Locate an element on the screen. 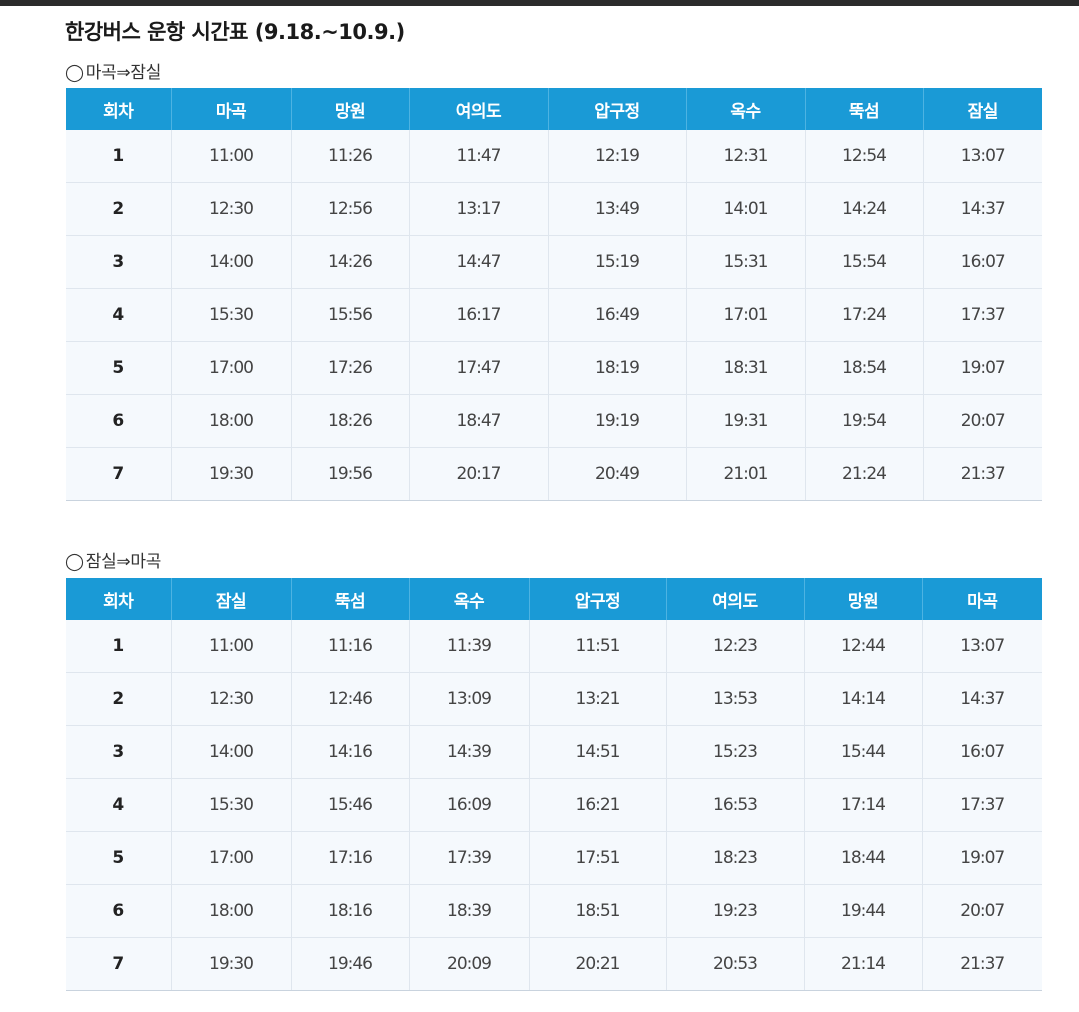 This screenshot has height=1012, width=1079. page-title: 한강버스 운항 시간표 (9.18.~10.9.) is located at coordinates (235, 32).